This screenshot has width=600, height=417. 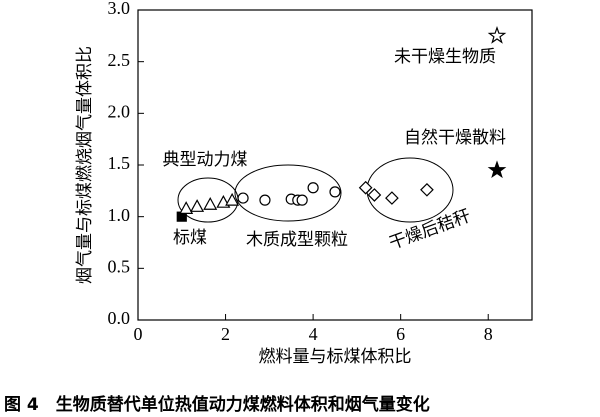 I want to click on y-tick-label: 3.0, so click(x=119, y=9).